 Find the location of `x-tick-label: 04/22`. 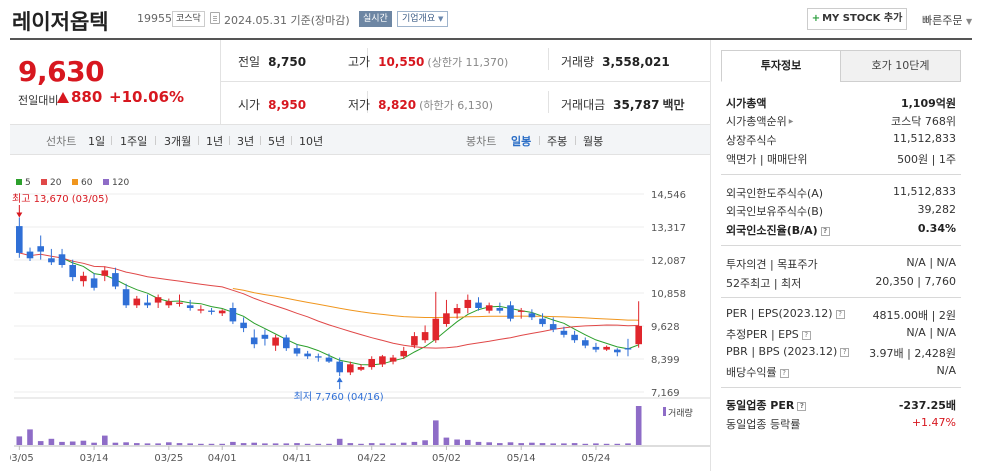

x-tick-label: 04/22 is located at coordinates (371, 458).